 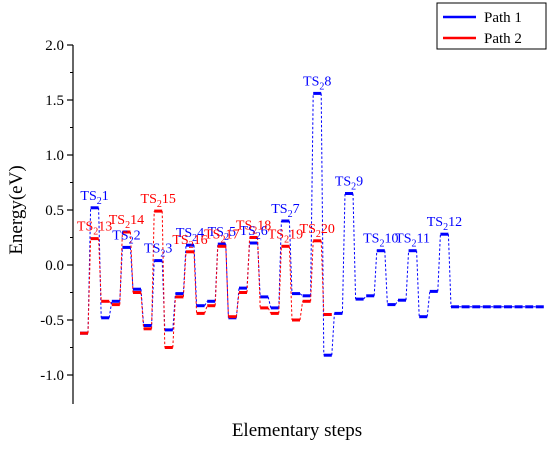 What do you see at coordinates (412, 241) in the screenshot?
I see `ts-label: TS211` at bounding box center [412, 241].